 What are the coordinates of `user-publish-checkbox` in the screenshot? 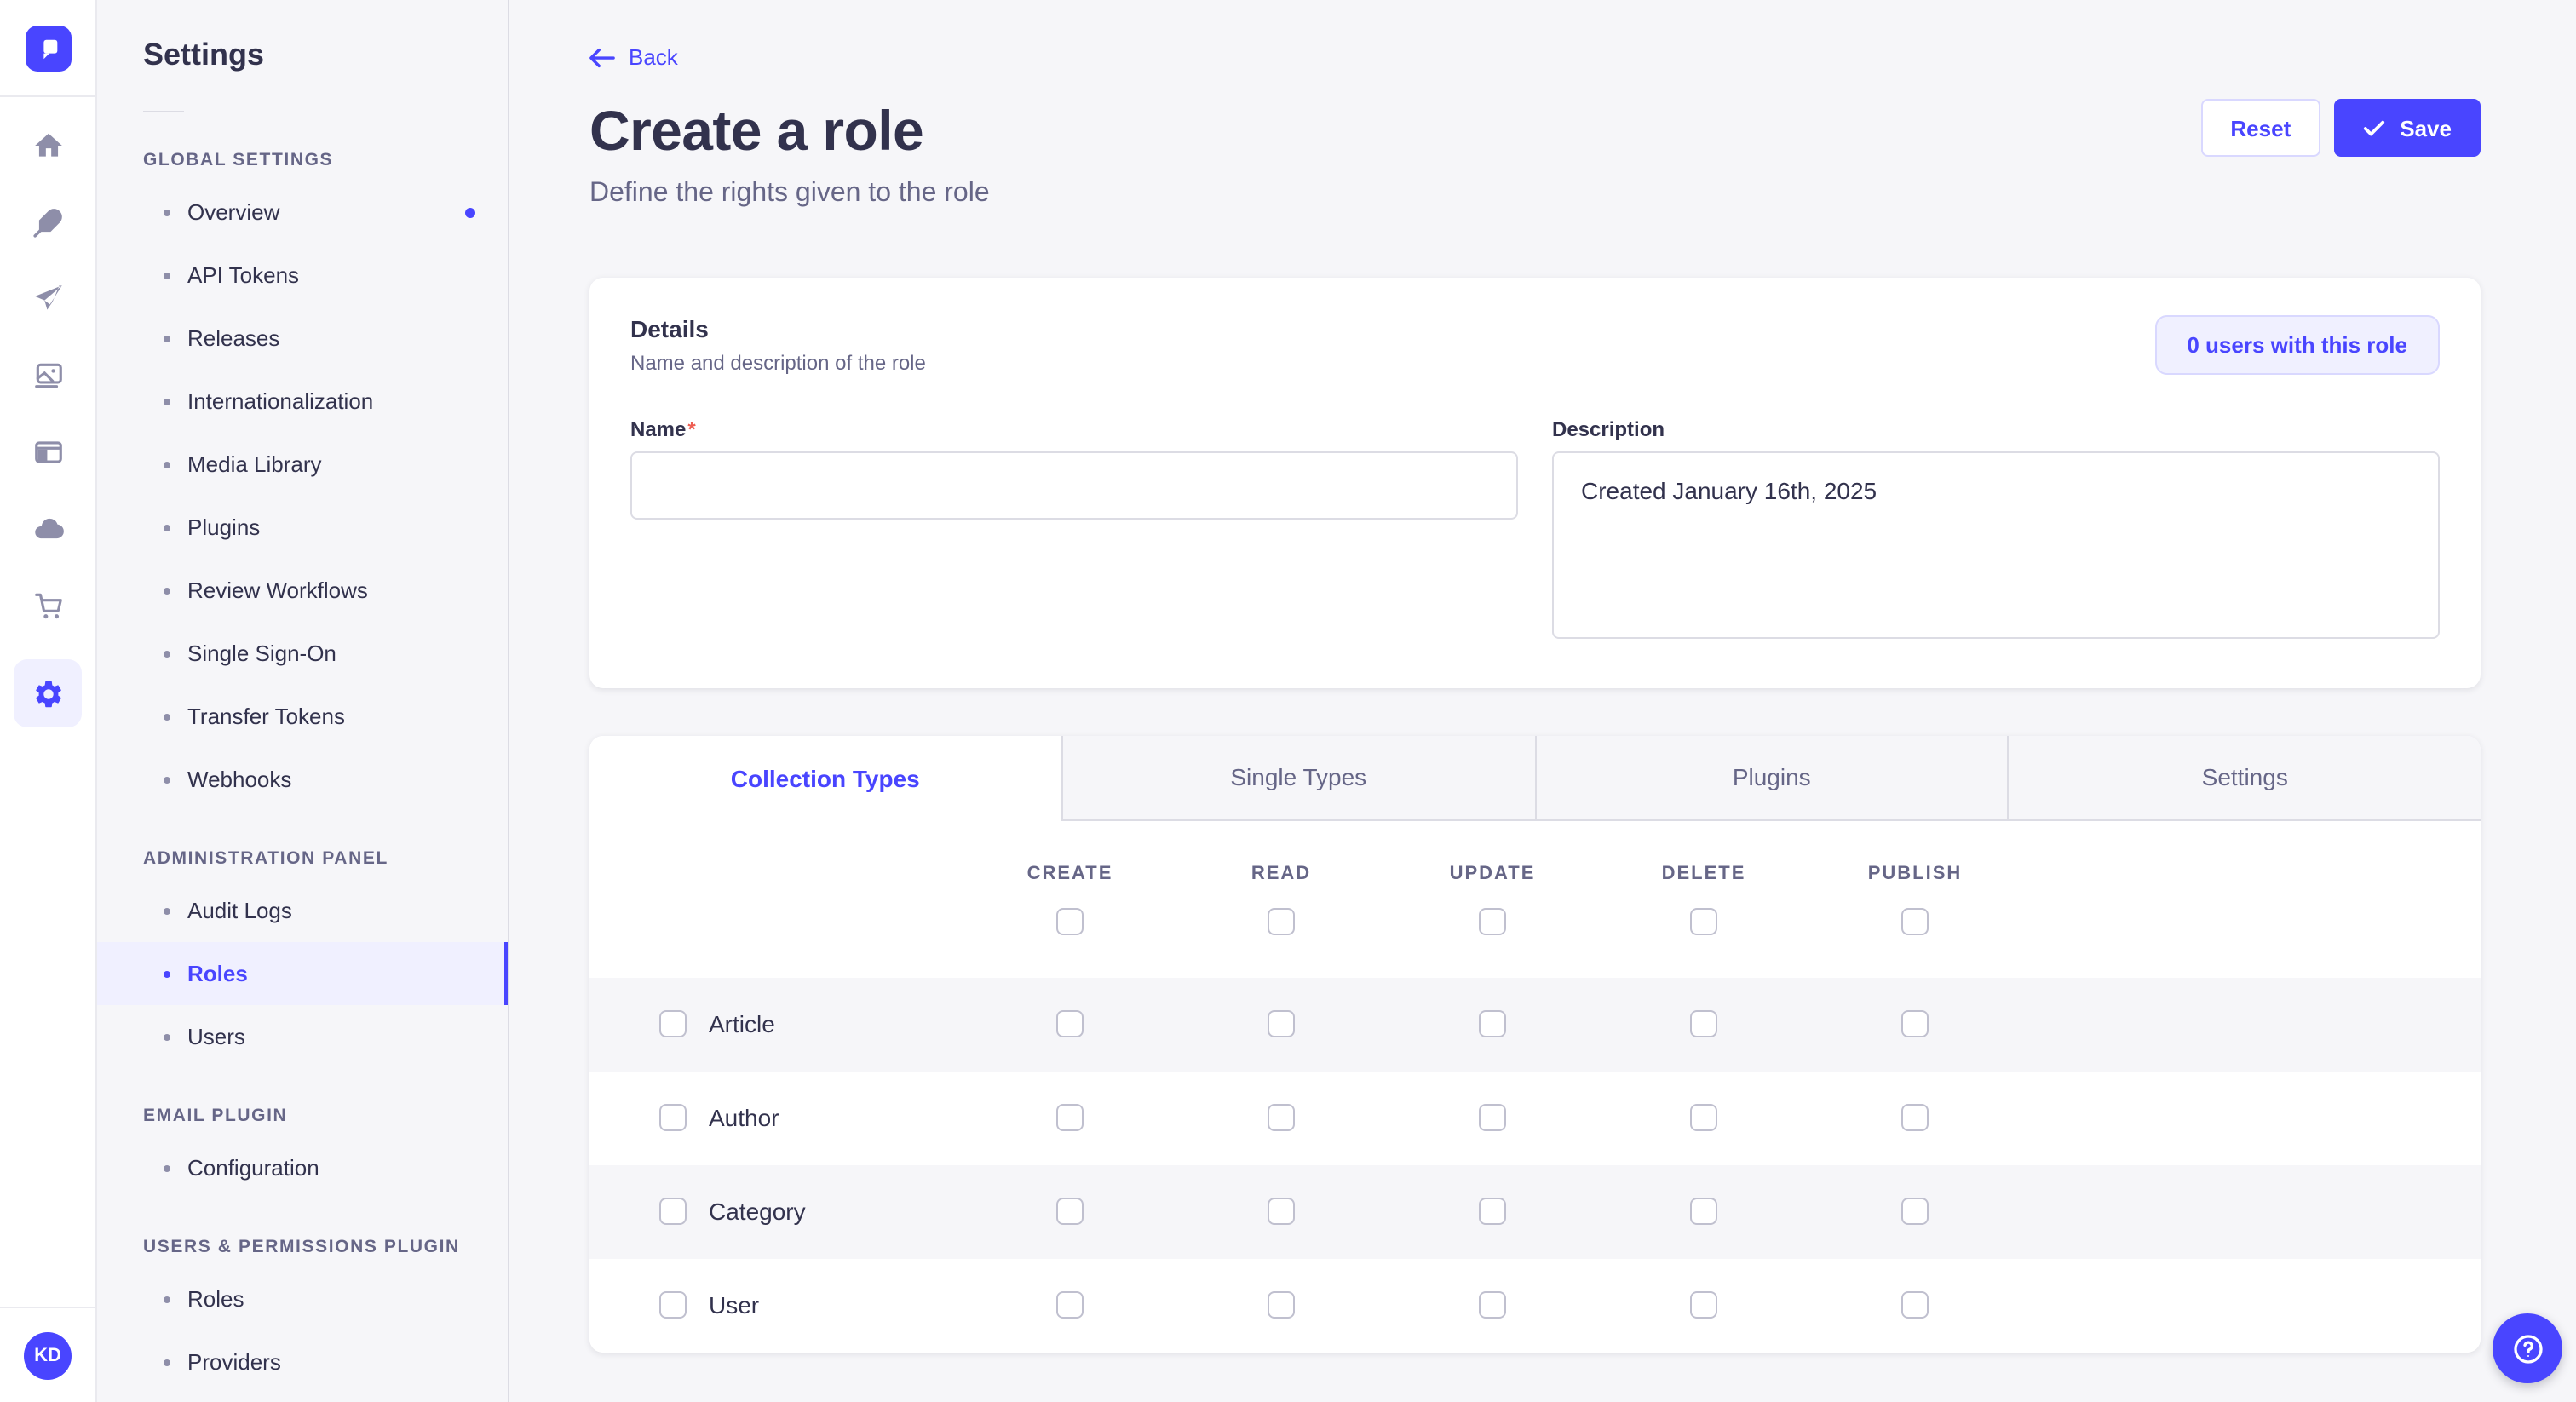 It's located at (1915, 1305).